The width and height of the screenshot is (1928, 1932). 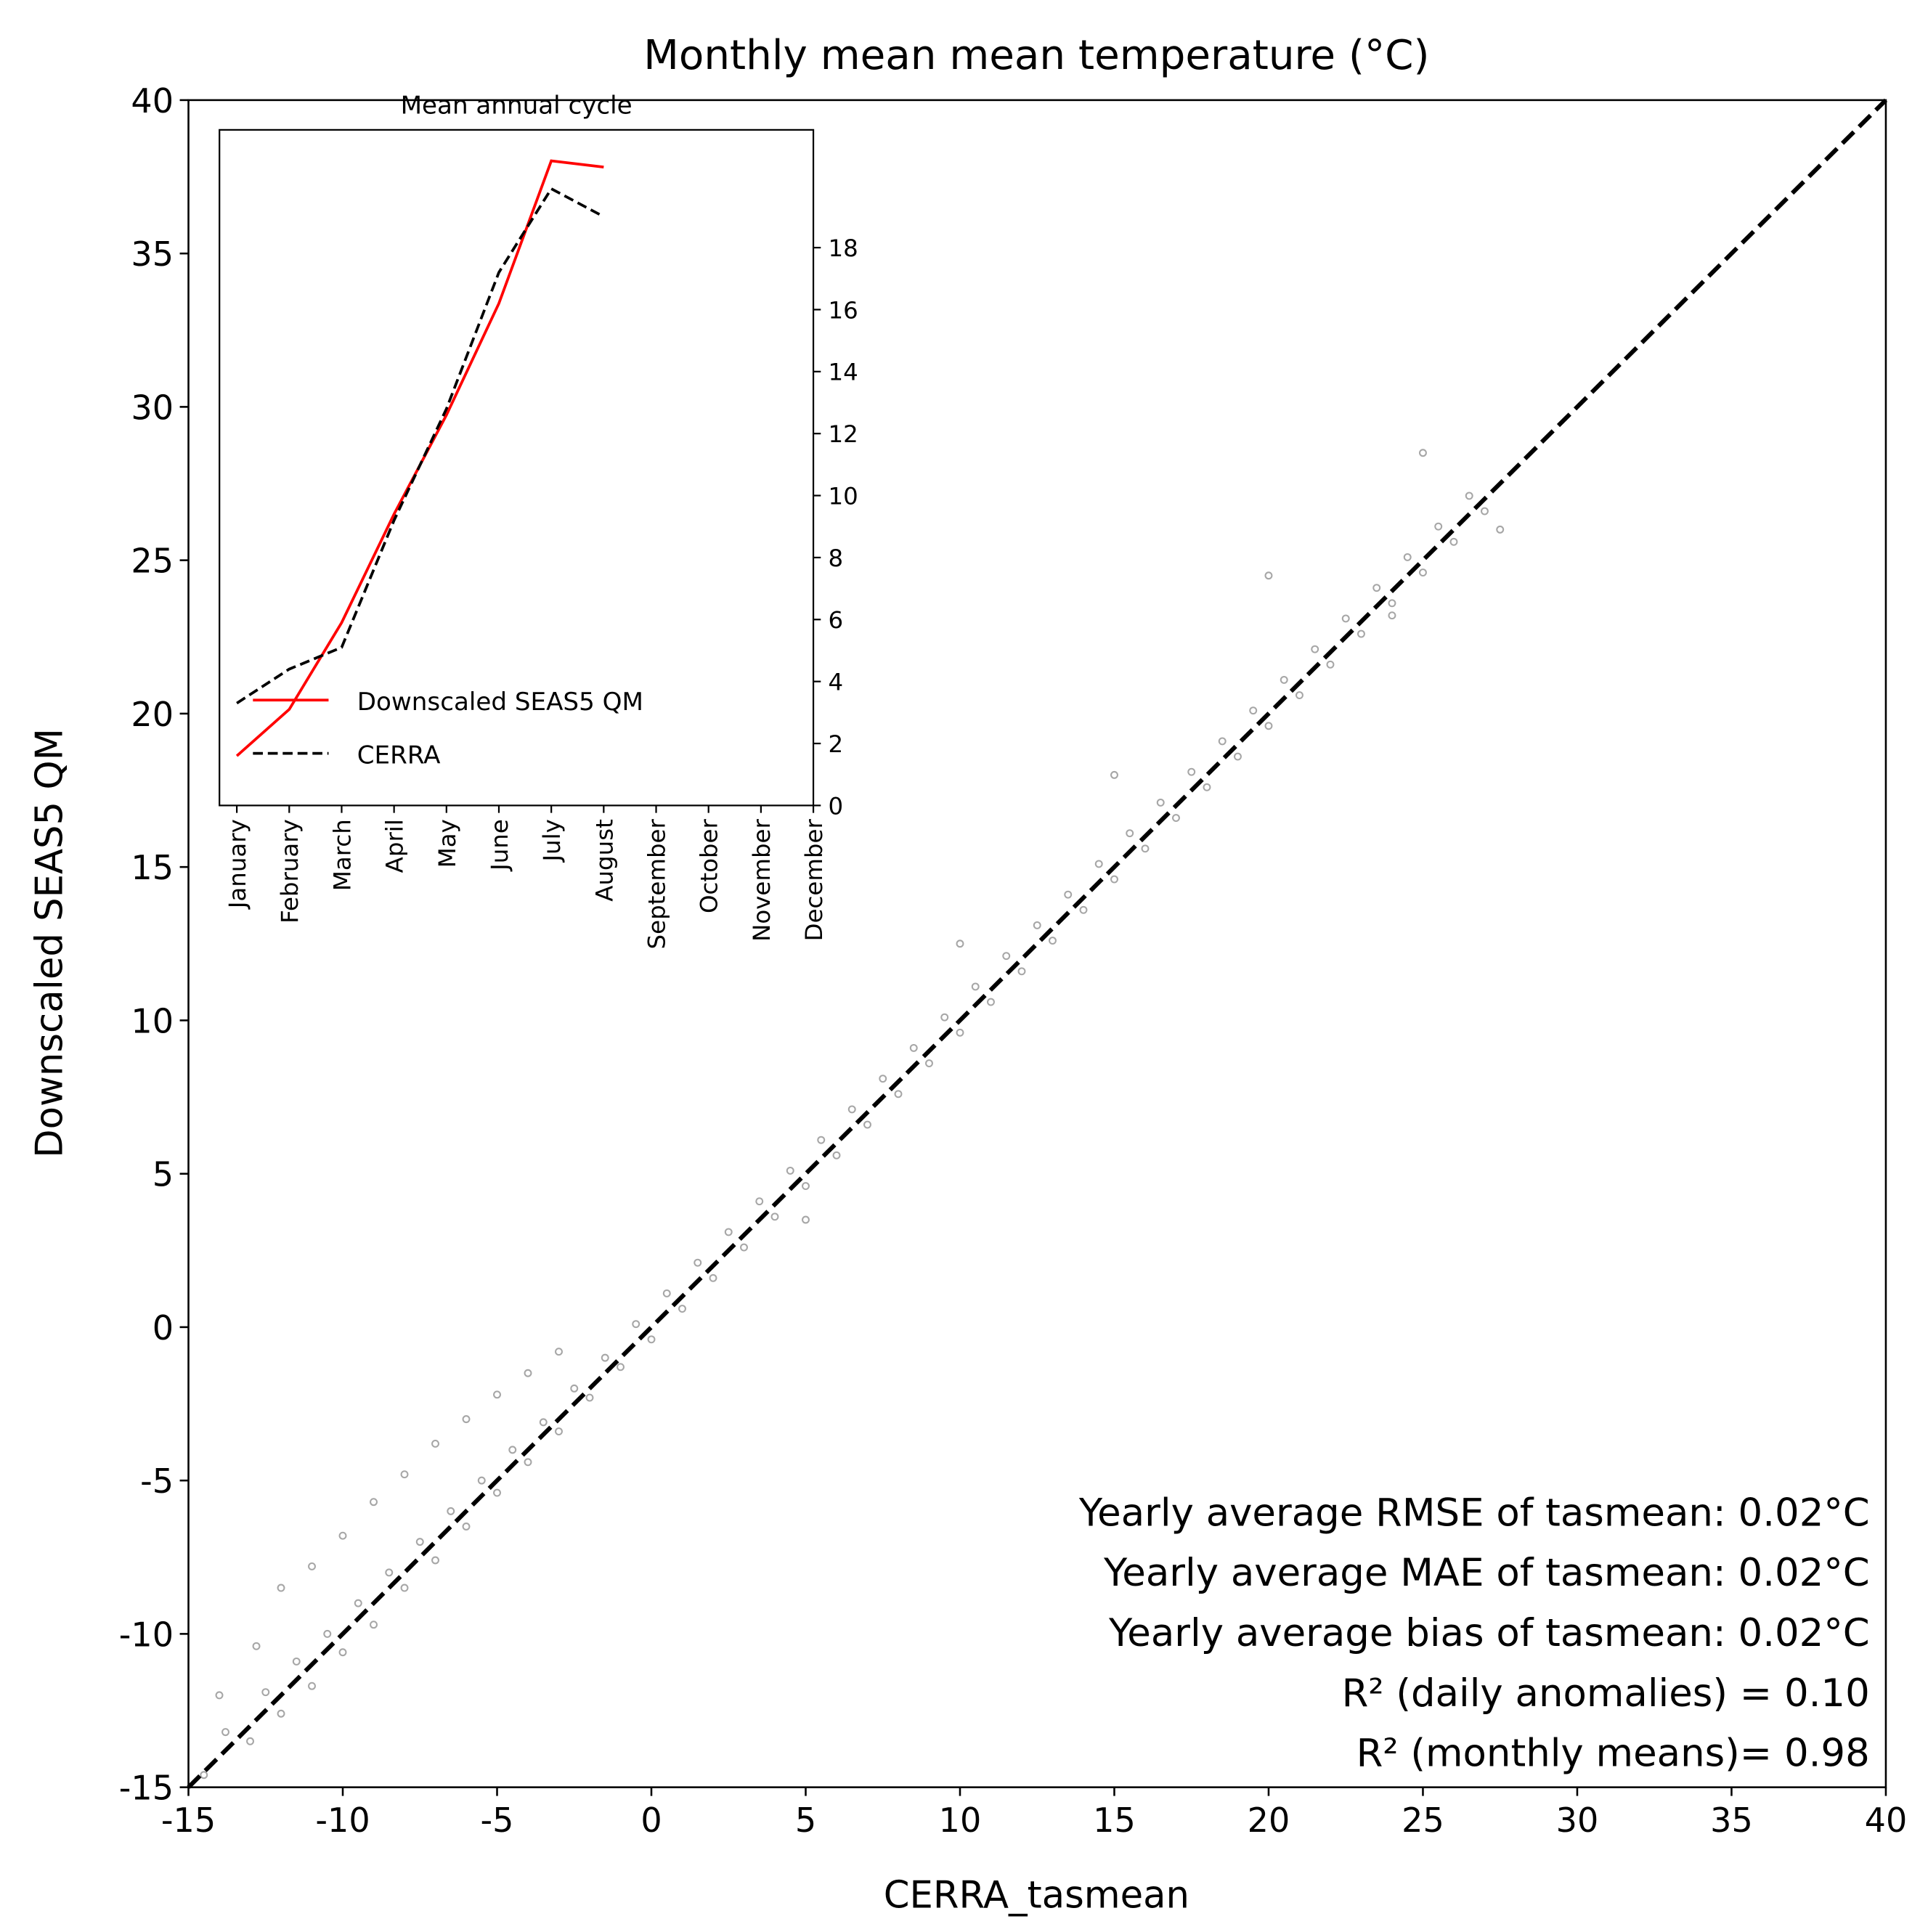 What do you see at coordinates (237, 864) in the screenshot?
I see `x-tick-label: January` at bounding box center [237, 864].